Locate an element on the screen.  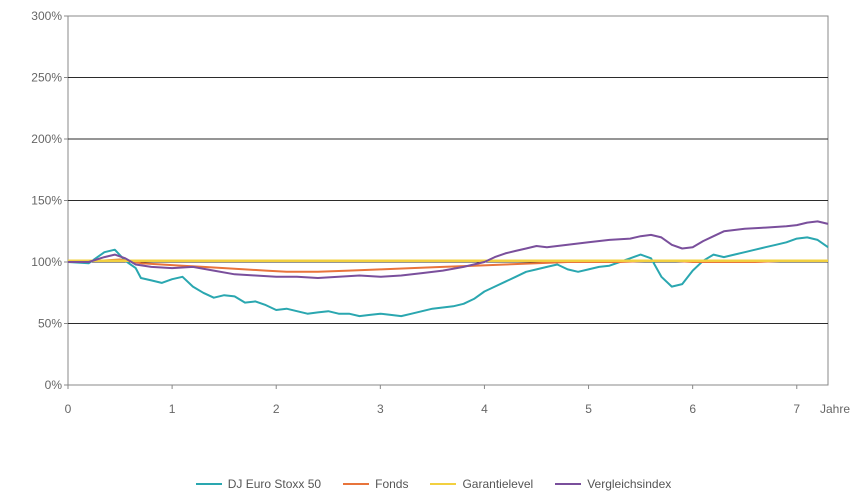
x-tick-label-2: 2 is located at coordinates (276, 409).